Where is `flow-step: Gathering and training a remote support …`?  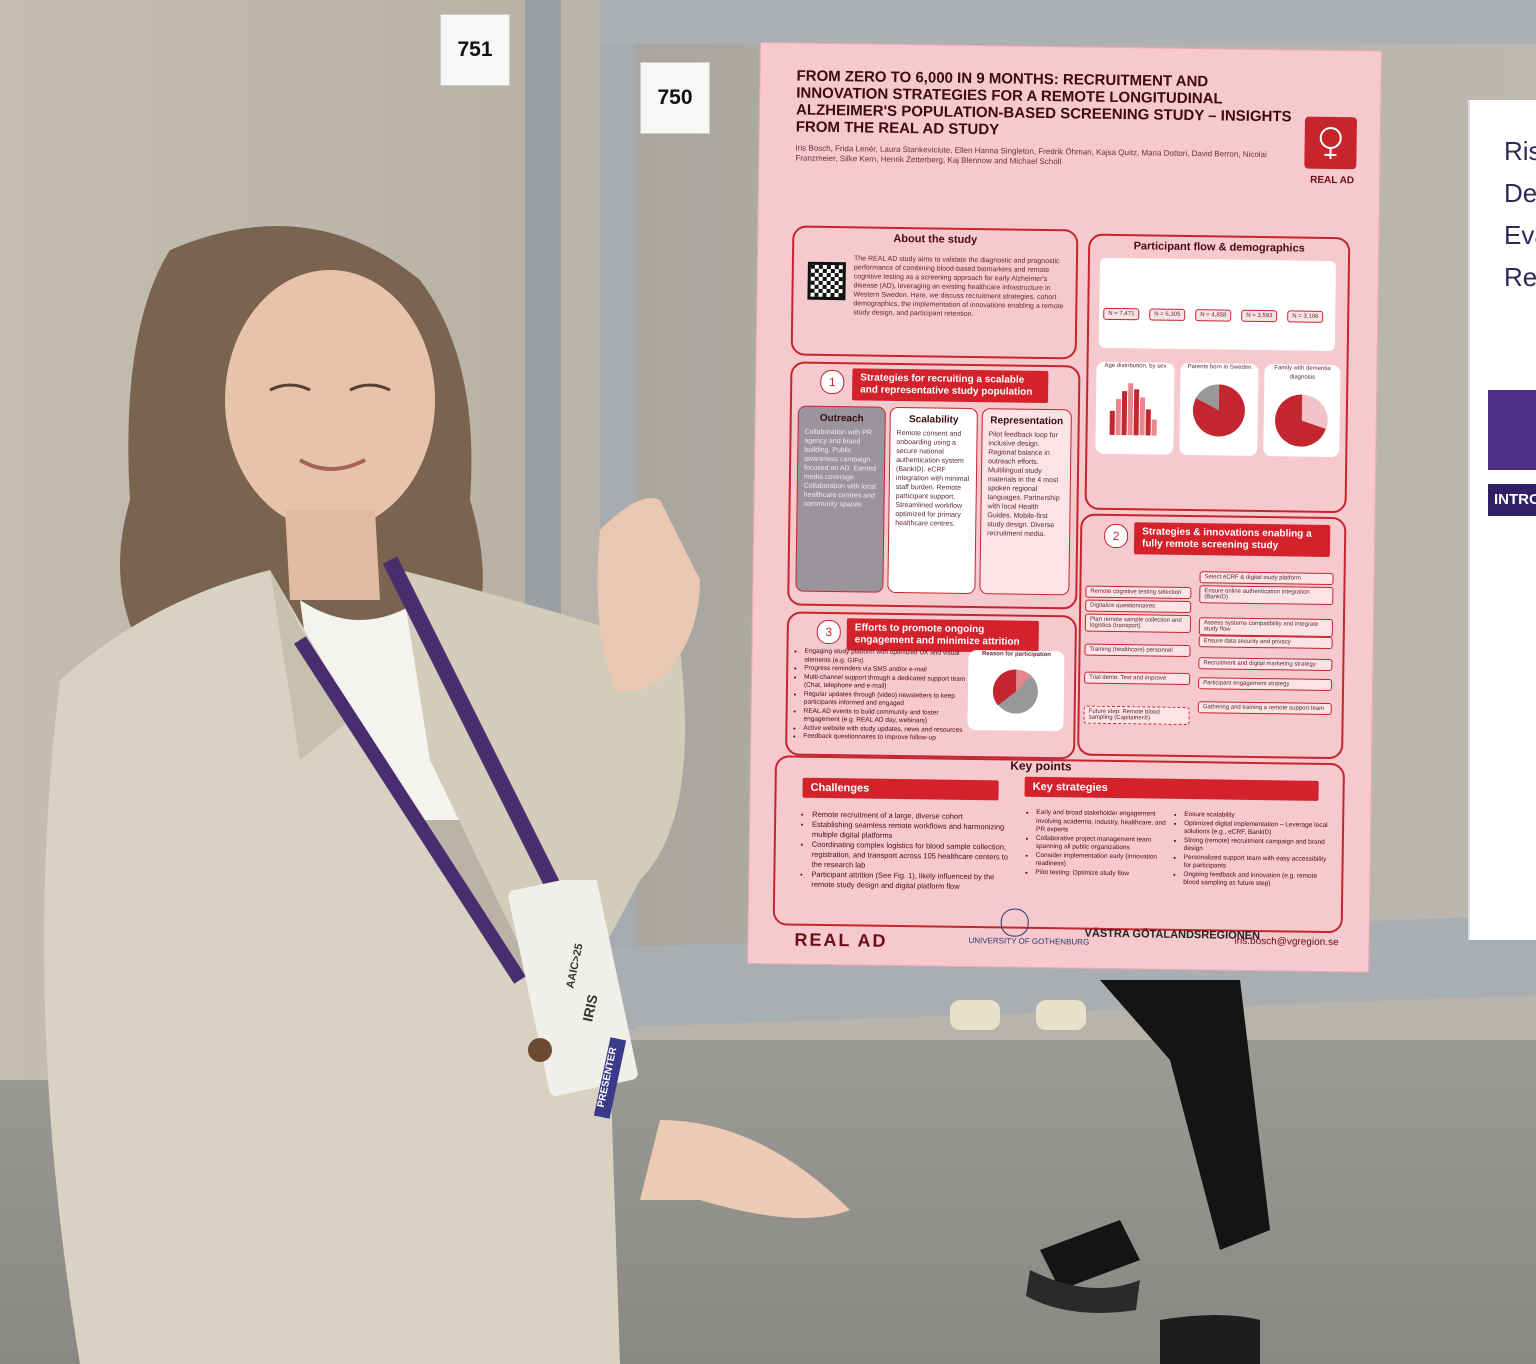
flow-step: Gathering and training a remote support … is located at coordinates (1264, 708).